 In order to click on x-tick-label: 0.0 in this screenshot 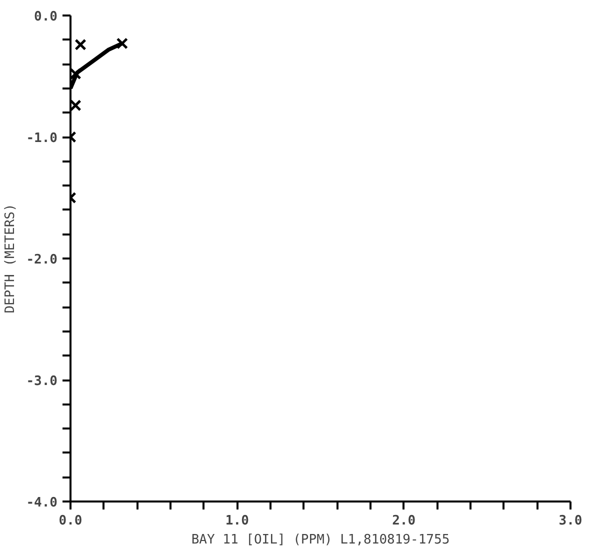, I will do `click(70, 521)`.